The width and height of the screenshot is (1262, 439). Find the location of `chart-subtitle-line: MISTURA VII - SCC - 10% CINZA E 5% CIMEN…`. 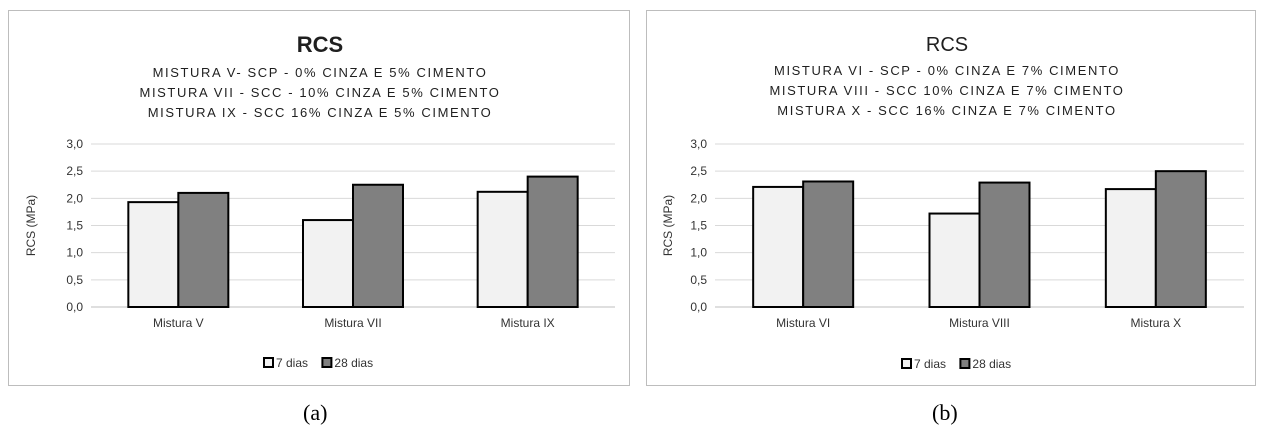

chart-subtitle-line: MISTURA VII - SCC - 10% CINZA E 5% CIMEN… is located at coordinates (320, 92).